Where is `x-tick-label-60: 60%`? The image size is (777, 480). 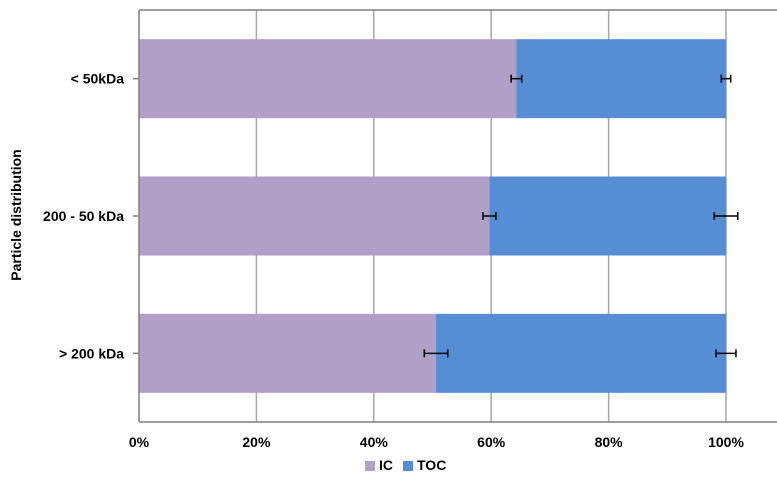
x-tick-label-60: 60% is located at coordinates (491, 442).